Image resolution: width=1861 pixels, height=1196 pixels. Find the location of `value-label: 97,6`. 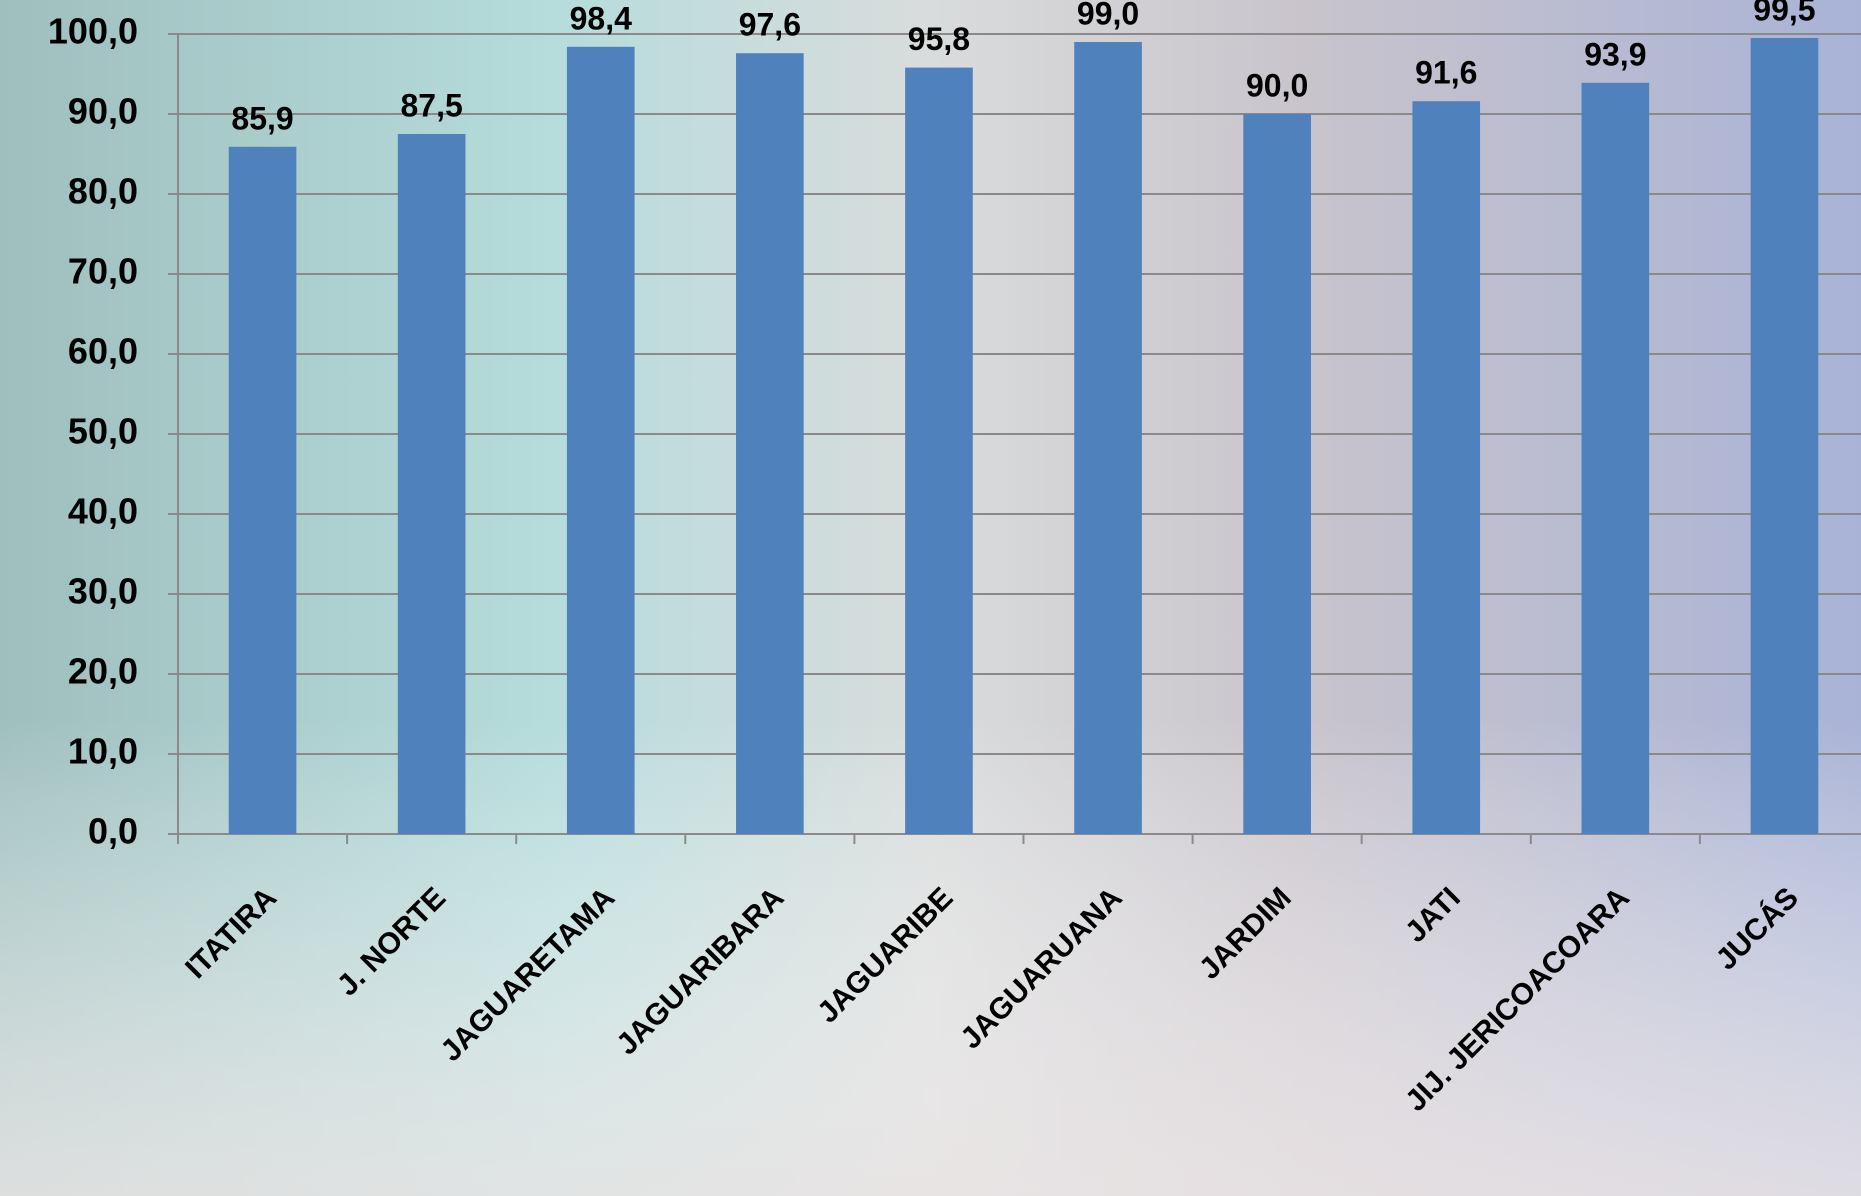

value-label: 97,6 is located at coordinates (770, 25).